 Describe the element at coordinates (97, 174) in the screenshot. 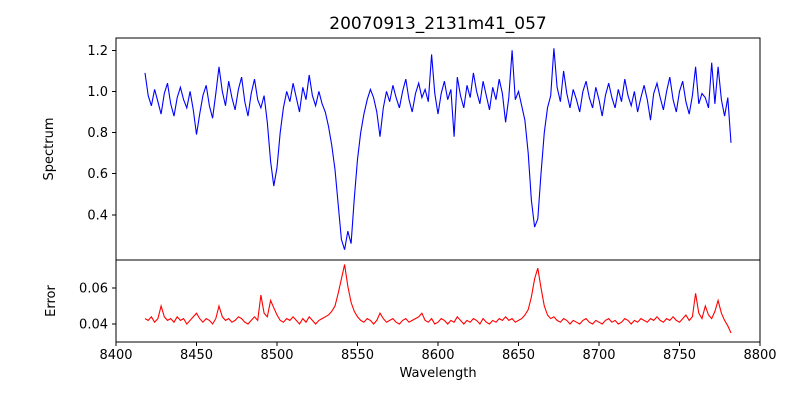

I see `y-tick-label: 0.6` at that location.